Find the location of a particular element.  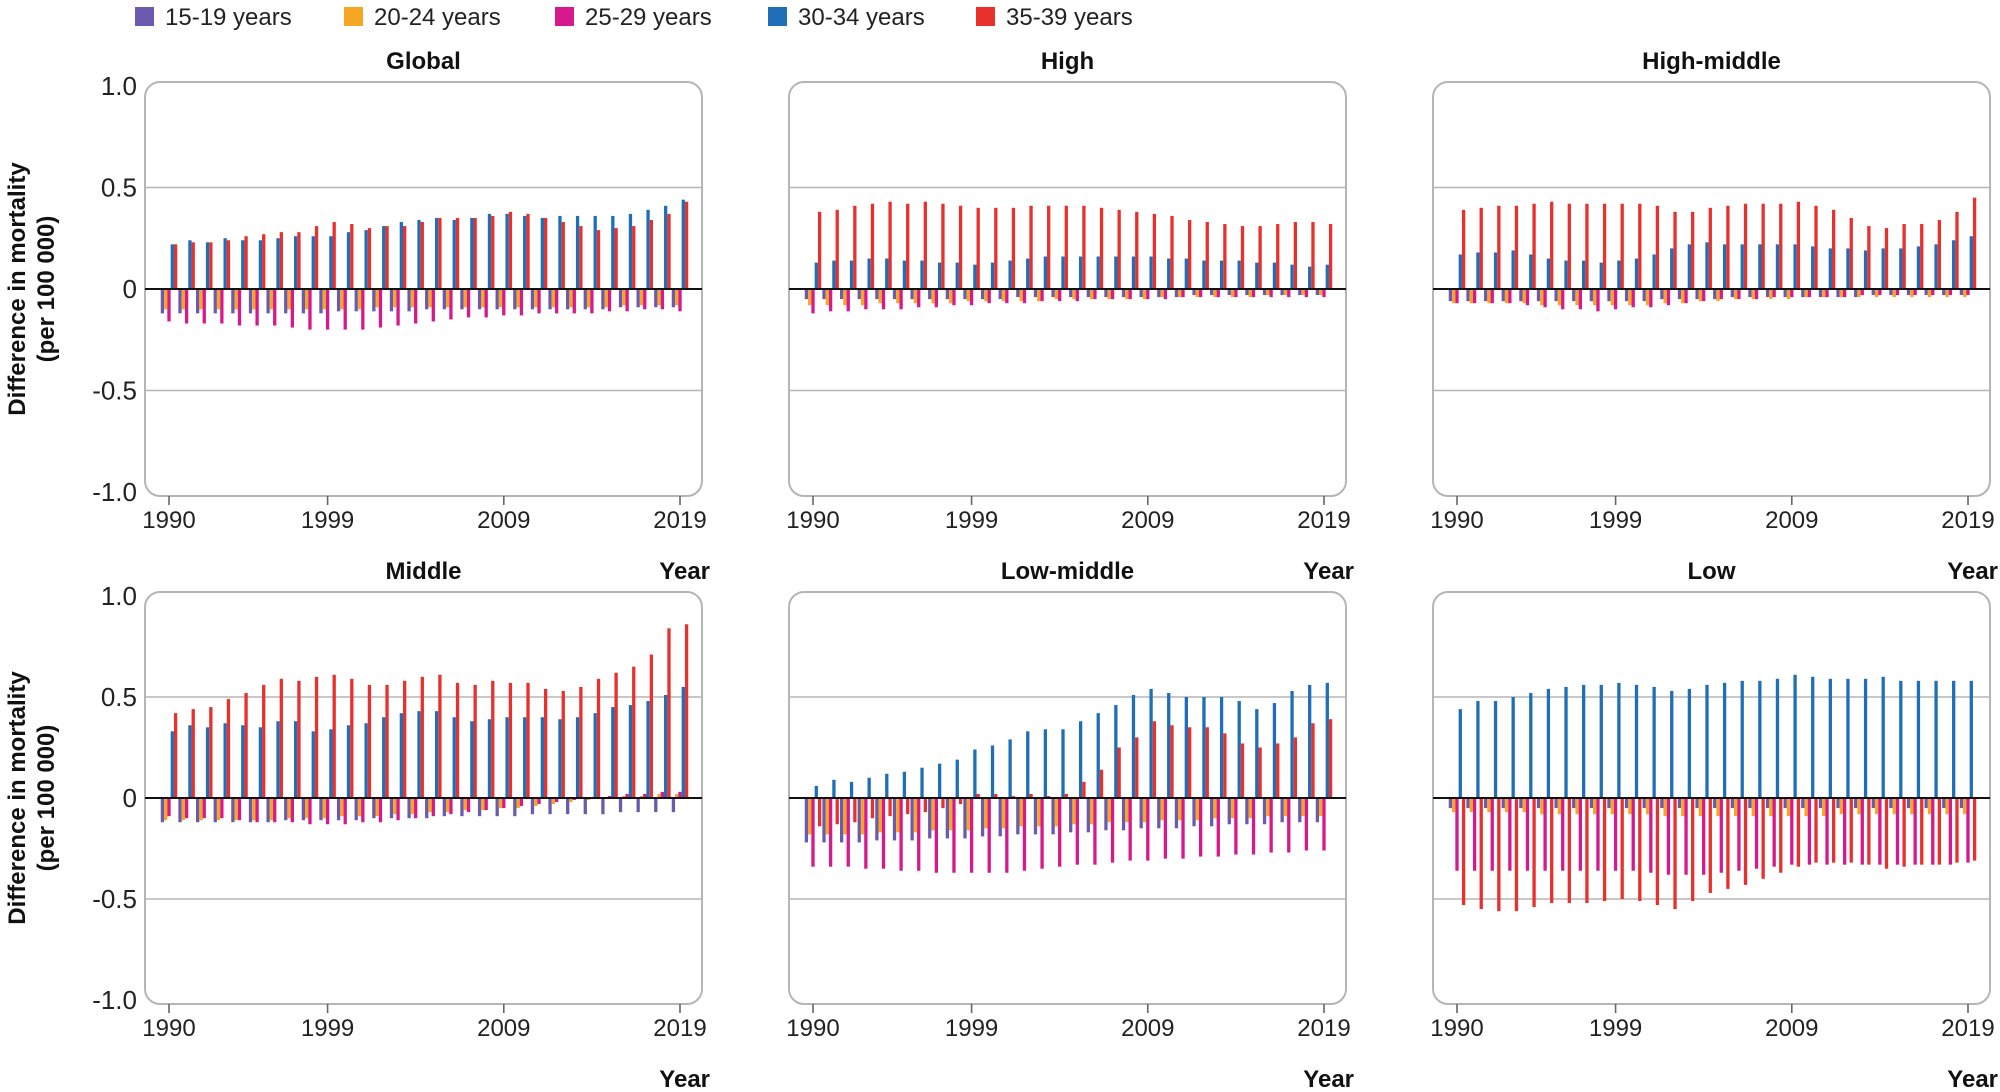

bar-15-19-years-2005 is located at coordinates (1071, 293).